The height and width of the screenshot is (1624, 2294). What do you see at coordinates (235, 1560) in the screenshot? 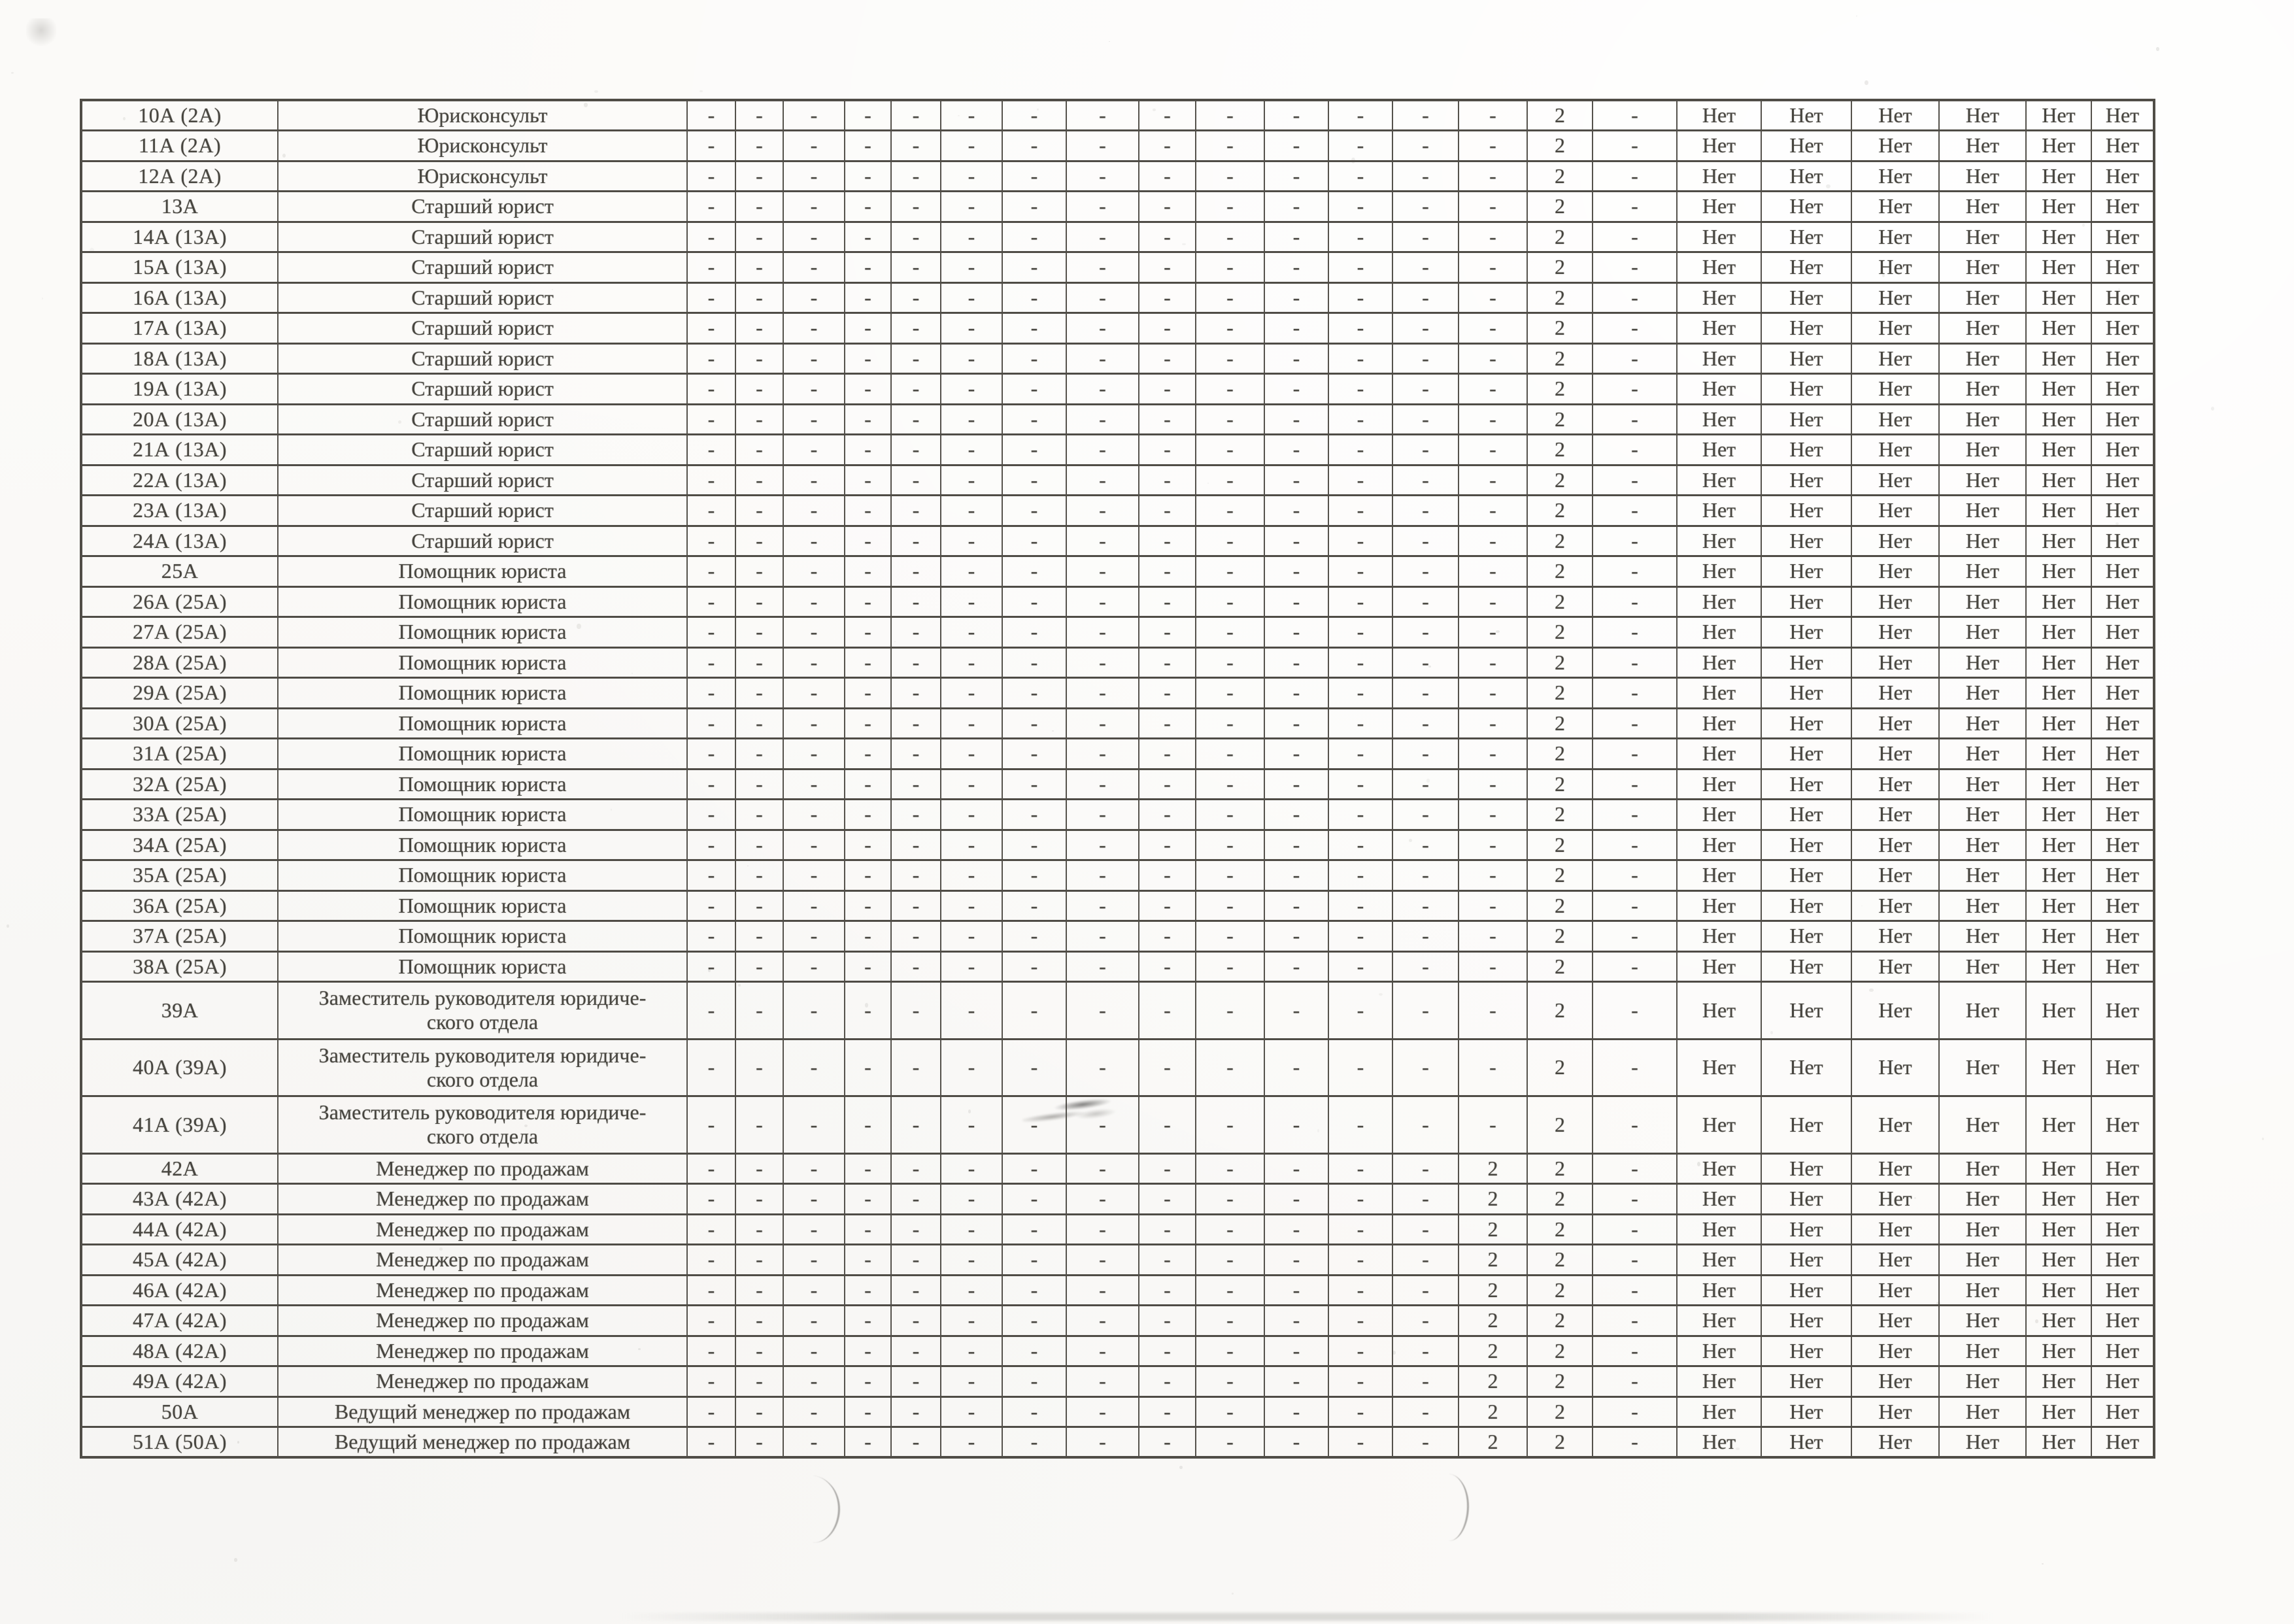
I see `scan-speckle` at bounding box center [235, 1560].